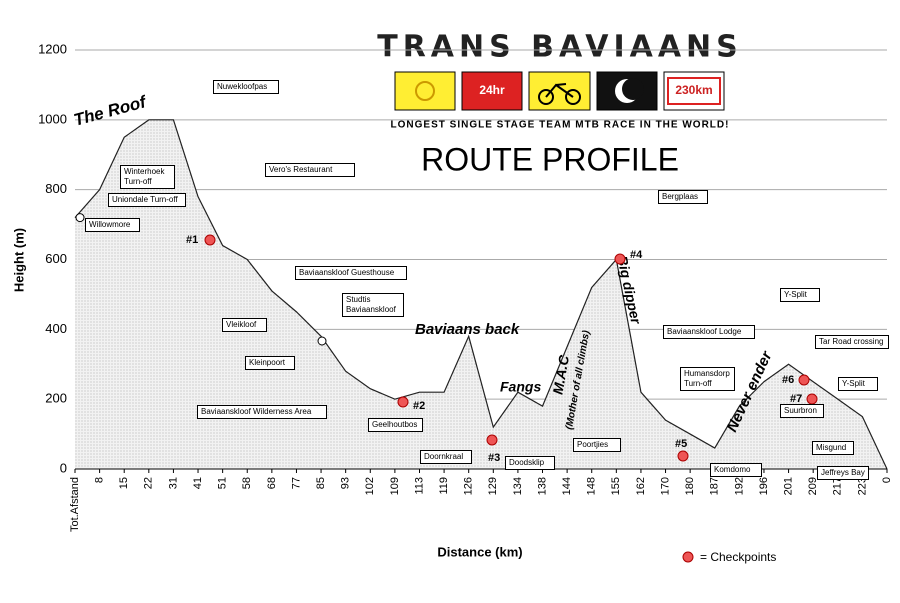 The width and height of the screenshot is (900, 603). What do you see at coordinates (597, 445) in the screenshot?
I see `place-label: Poortjies` at bounding box center [597, 445].